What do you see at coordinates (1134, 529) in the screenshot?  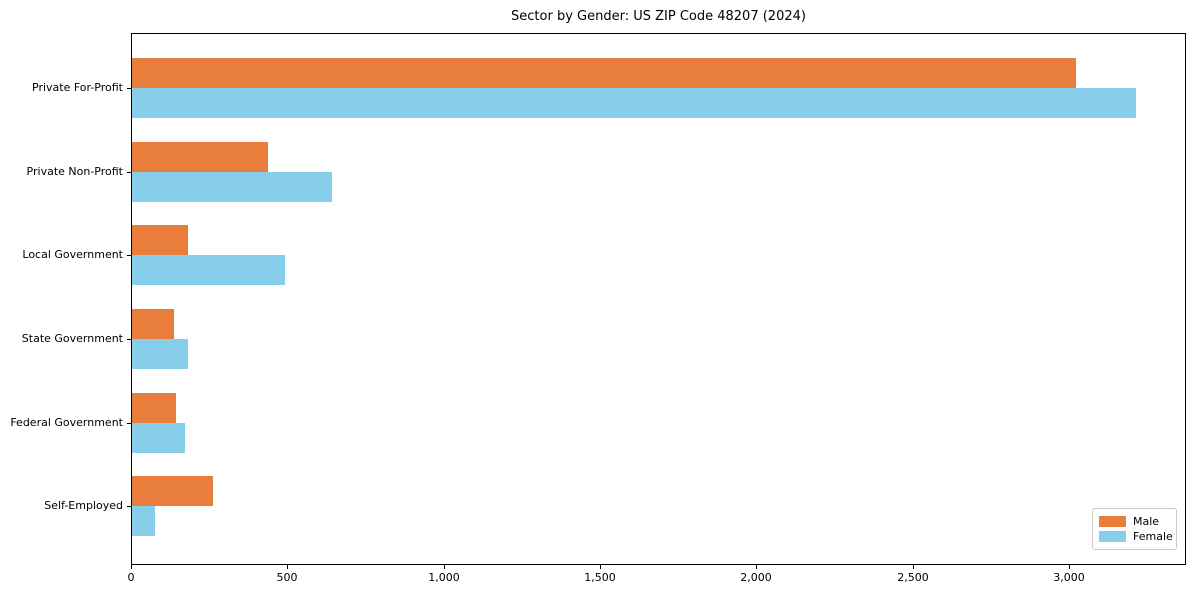 I see `legend: Male Female` at bounding box center [1134, 529].